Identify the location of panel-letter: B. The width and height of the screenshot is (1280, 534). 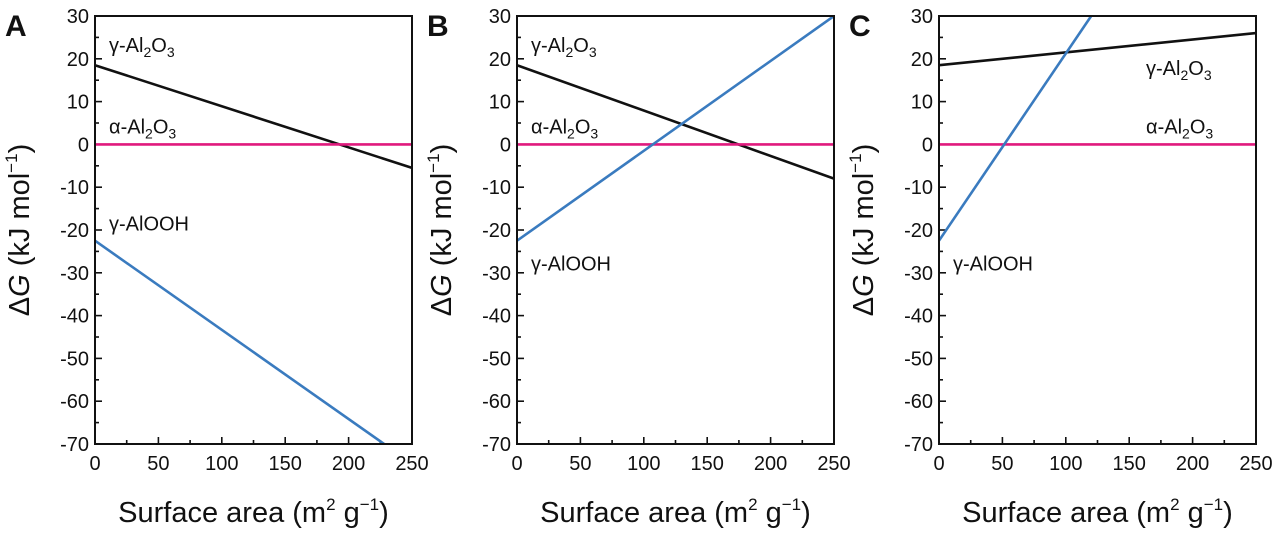
(438, 26).